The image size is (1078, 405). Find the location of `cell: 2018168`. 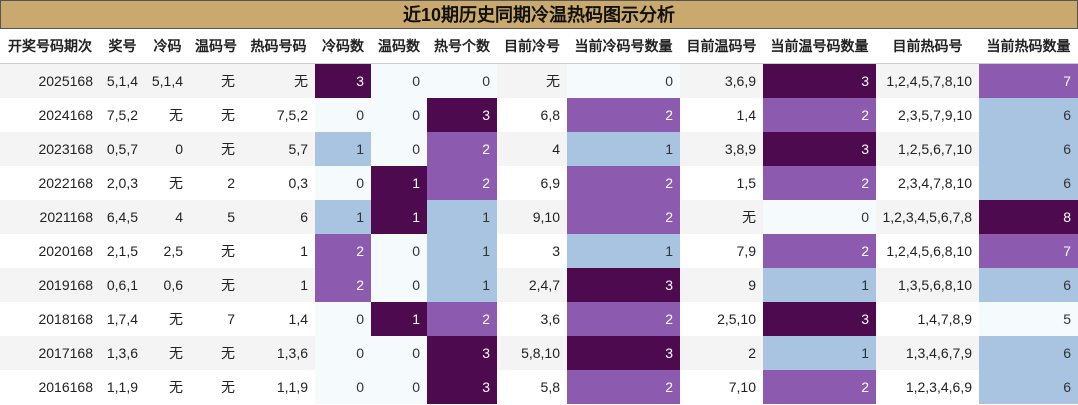

cell: 2018168 is located at coordinates (50, 318).